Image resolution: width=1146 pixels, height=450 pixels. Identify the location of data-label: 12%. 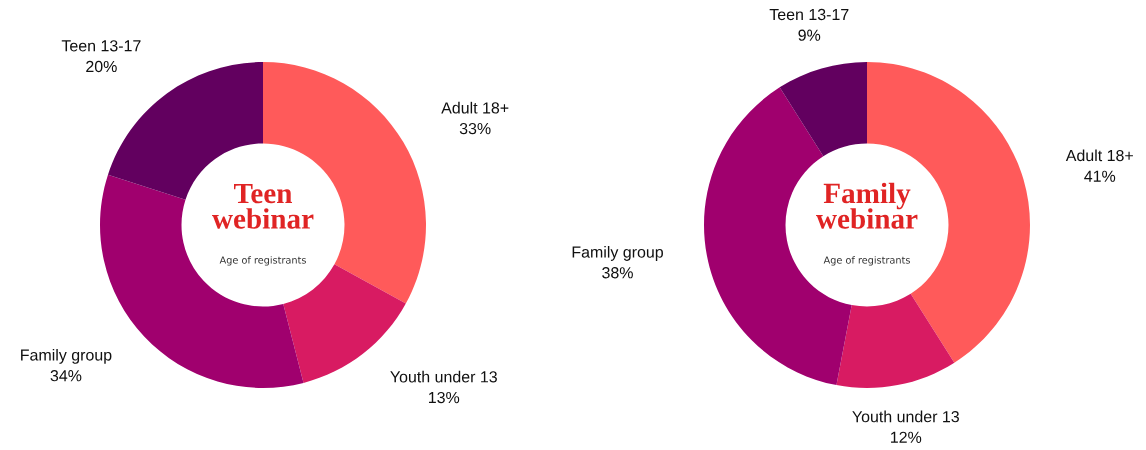
(906, 437).